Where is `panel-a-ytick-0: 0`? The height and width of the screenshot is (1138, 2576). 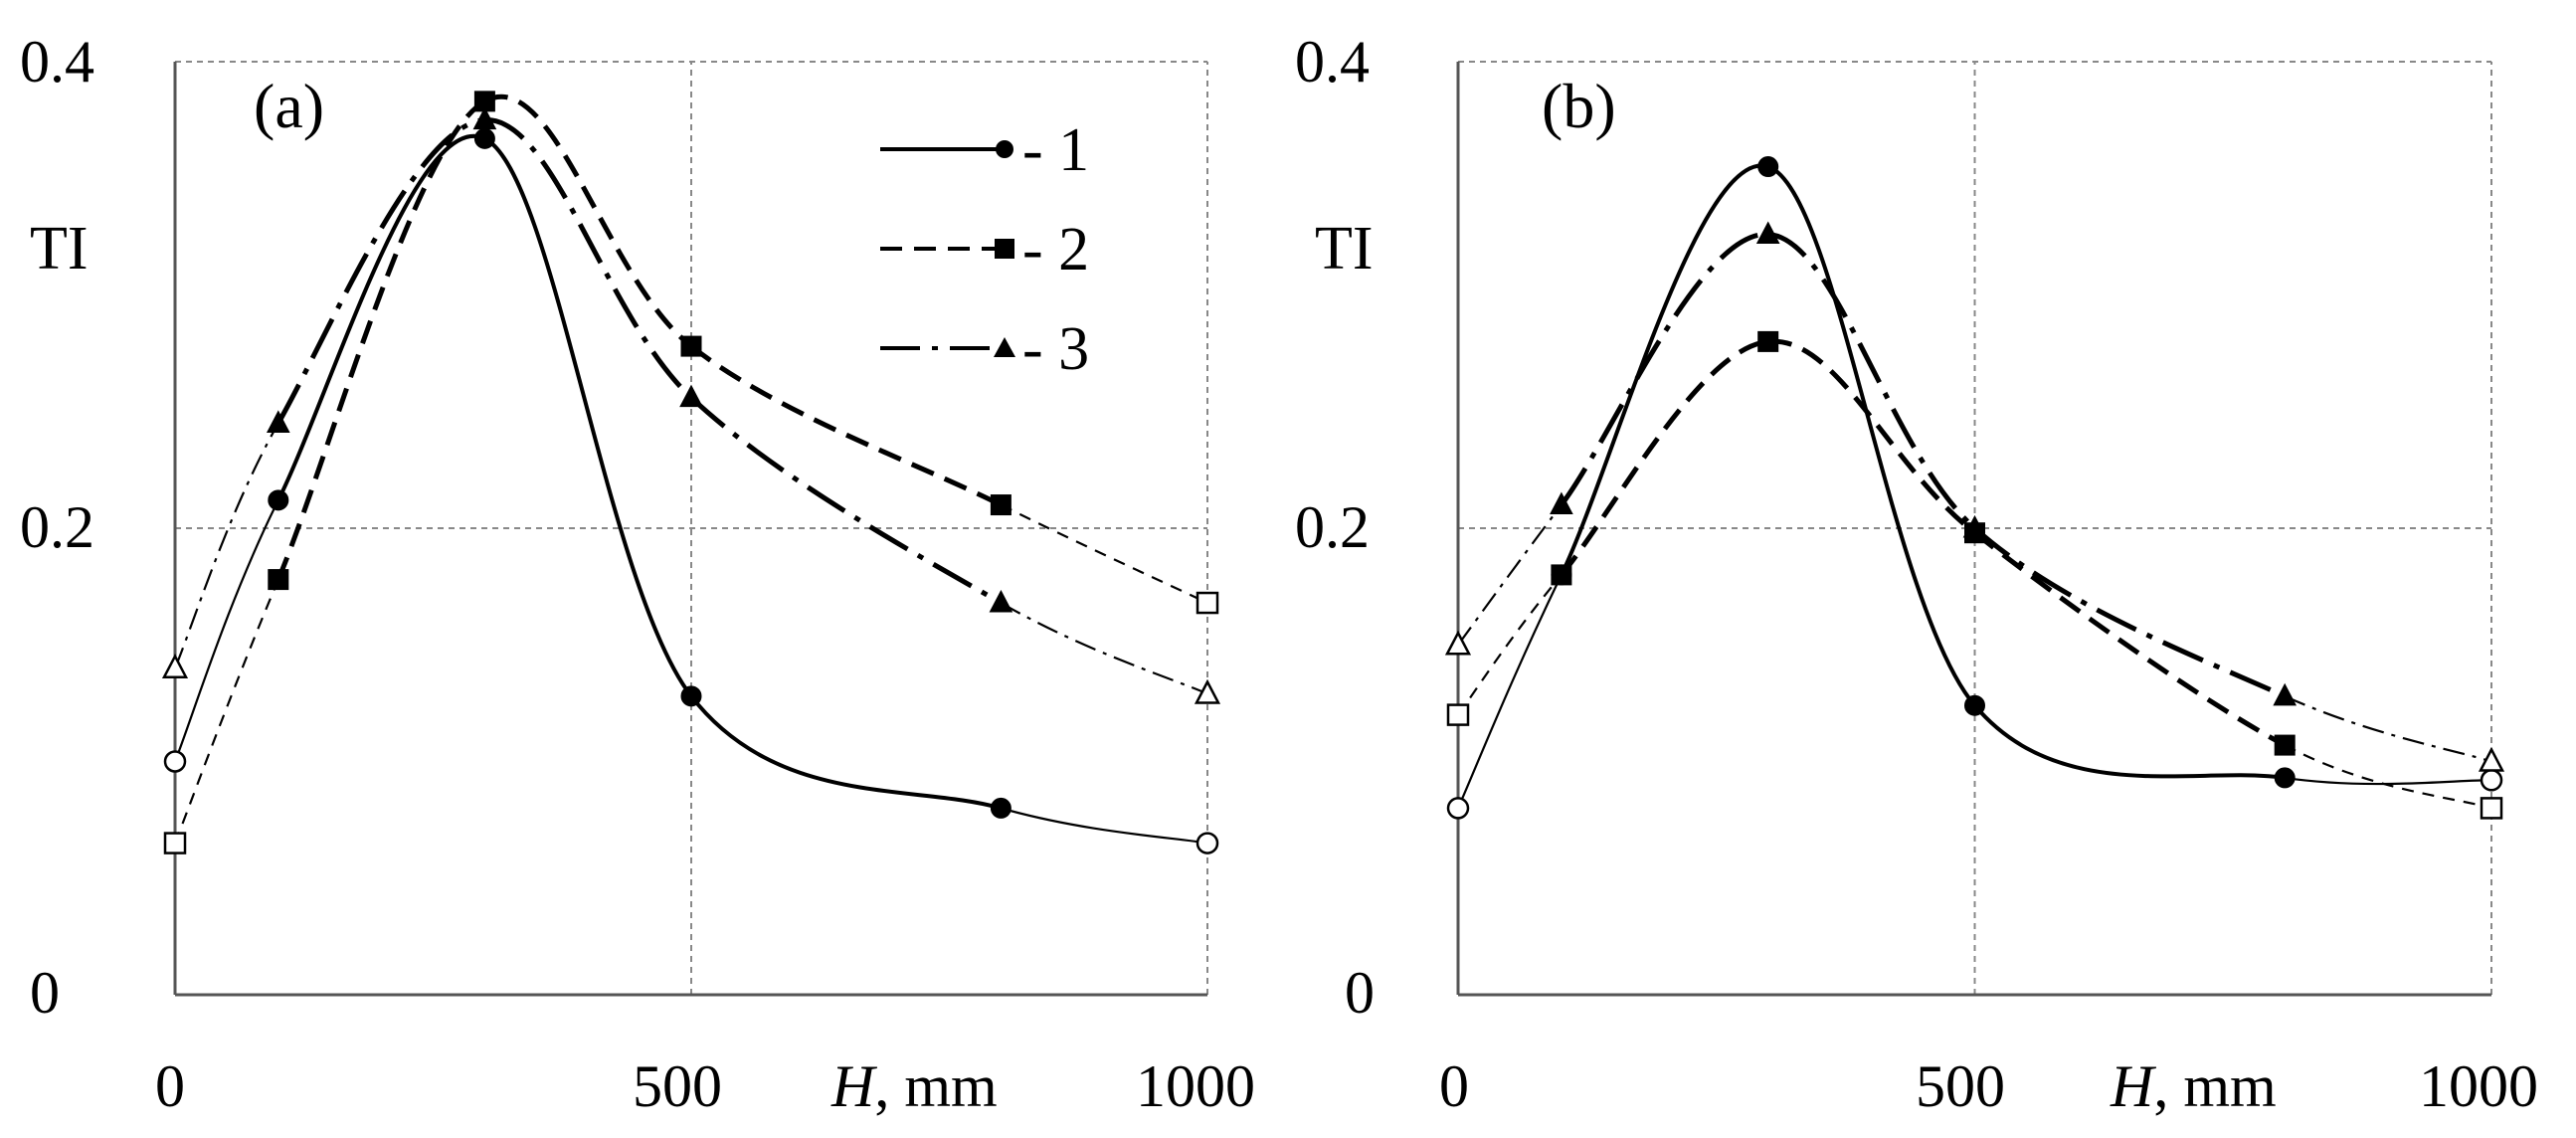 panel-a-ytick-0: 0 is located at coordinates (45, 993).